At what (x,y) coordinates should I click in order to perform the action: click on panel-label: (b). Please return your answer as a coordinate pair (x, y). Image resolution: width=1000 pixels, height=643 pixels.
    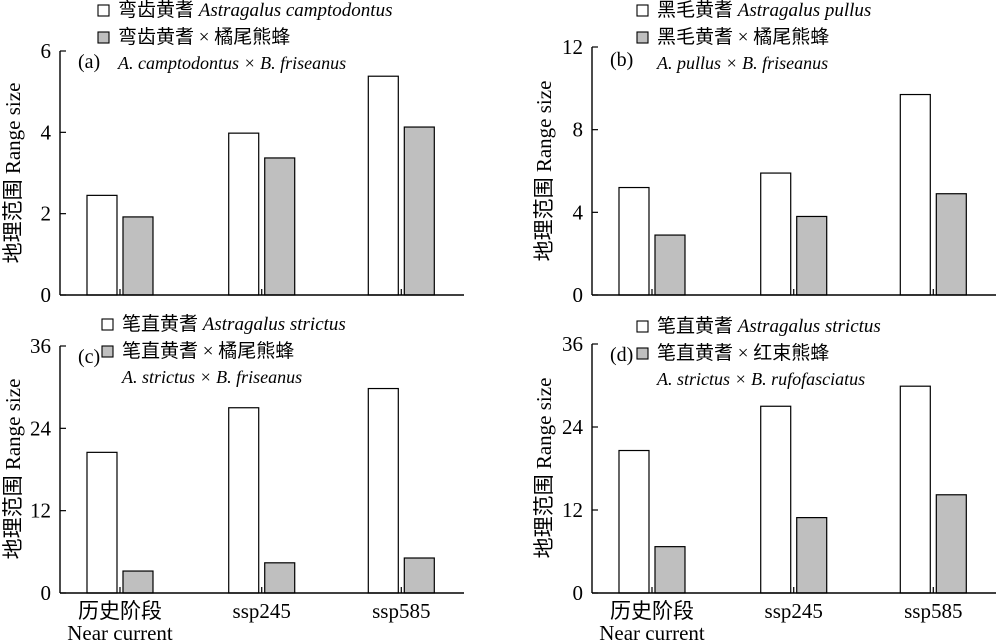
    Looking at the image, I should click on (621, 60).